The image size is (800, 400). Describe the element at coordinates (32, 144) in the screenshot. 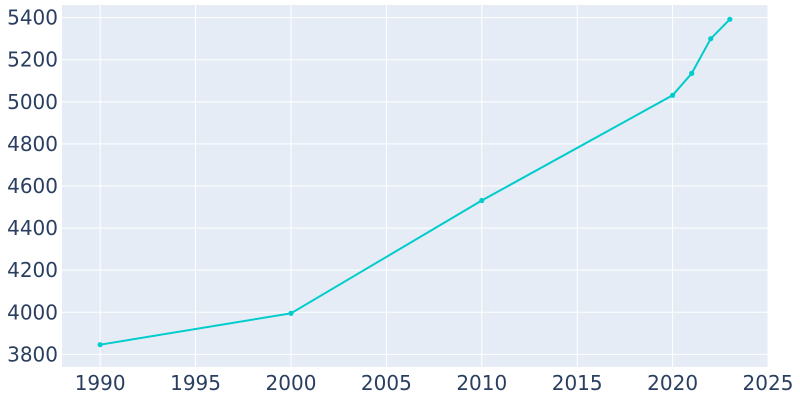

I see `y-tick-label: 4800` at that location.